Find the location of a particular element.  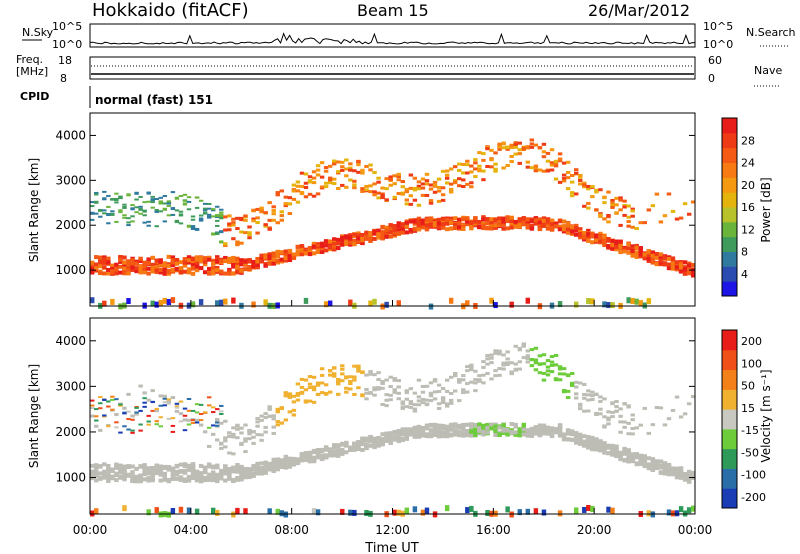

x-tick-label: 08:00 is located at coordinates (291, 530).